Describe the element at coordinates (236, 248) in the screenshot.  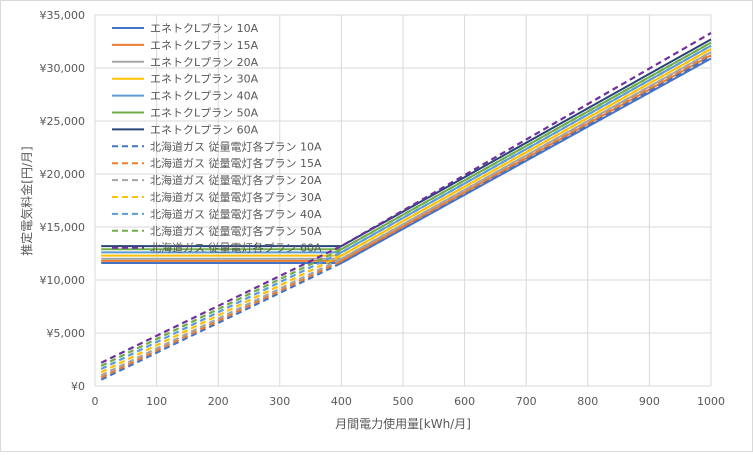
I see `legend-label: 北海道ガス 従量電灯各プラン 60A` at that location.